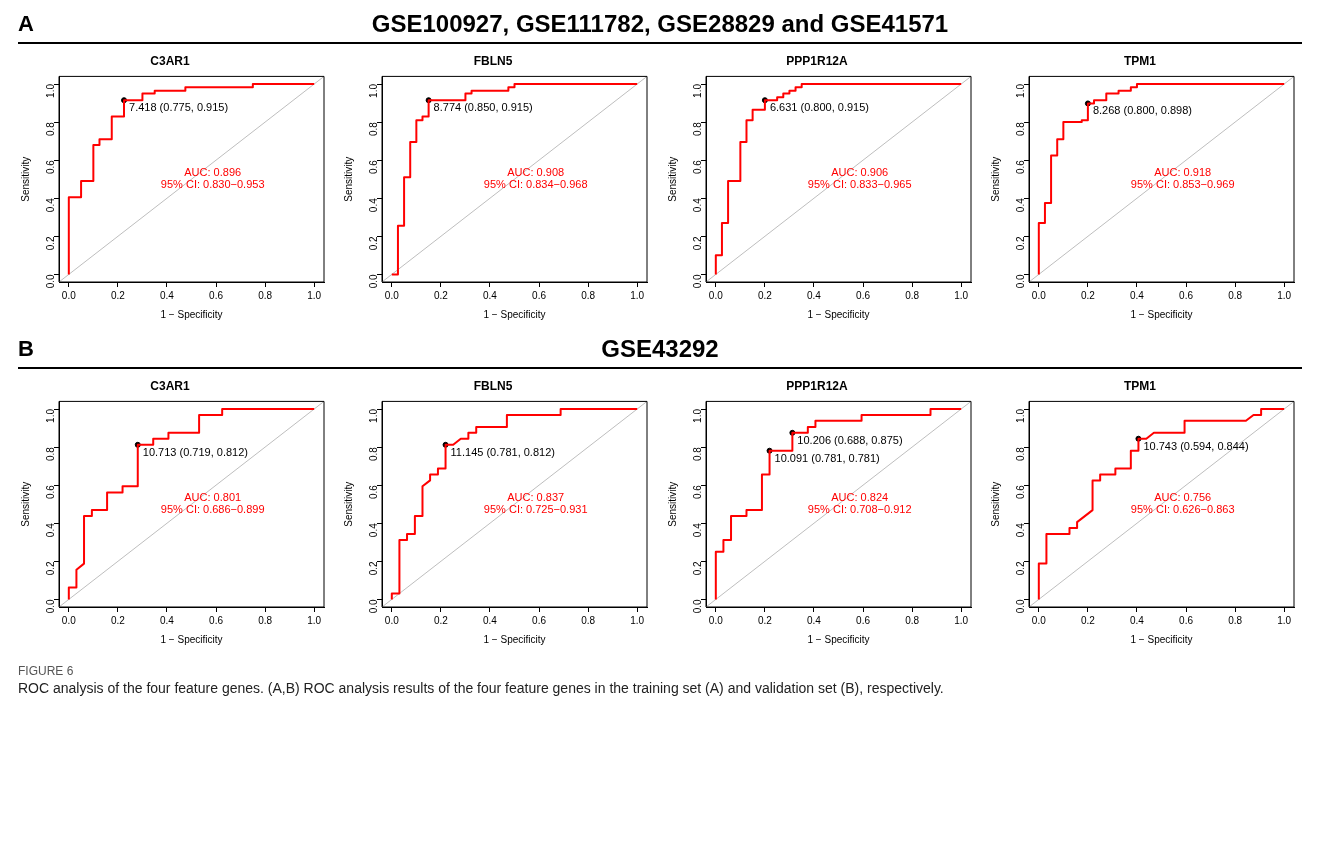 The image size is (1320, 863). Describe the element at coordinates (1142, 110) in the screenshot. I see `annotation: 8.268 (0.800, 0.898)` at that location.